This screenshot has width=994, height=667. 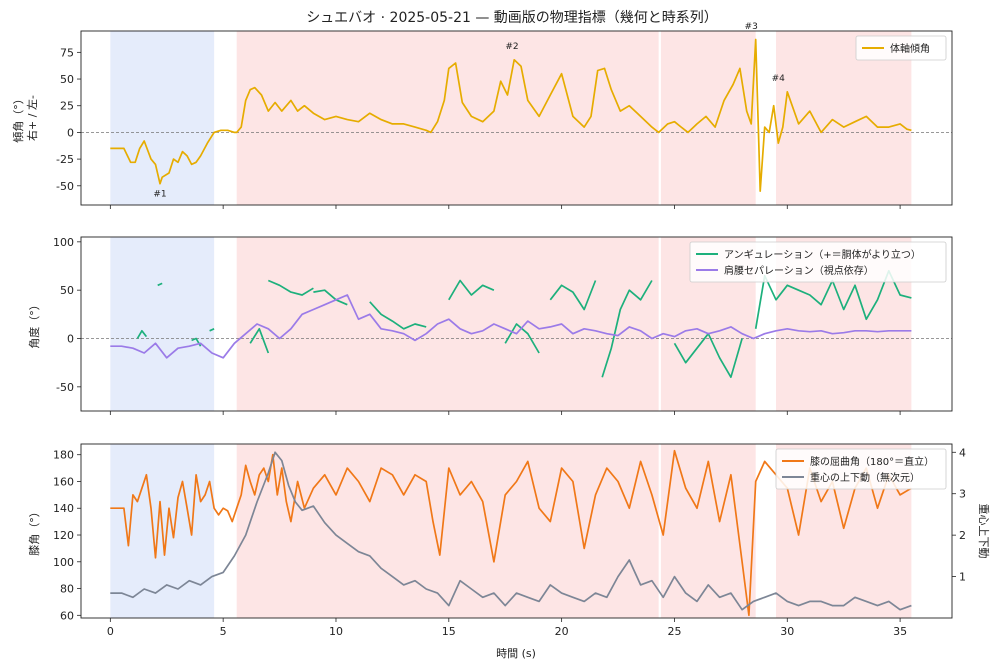 What do you see at coordinates (511, 47) in the screenshot?
I see `peak-annotation: #2` at bounding box center [511, 47].